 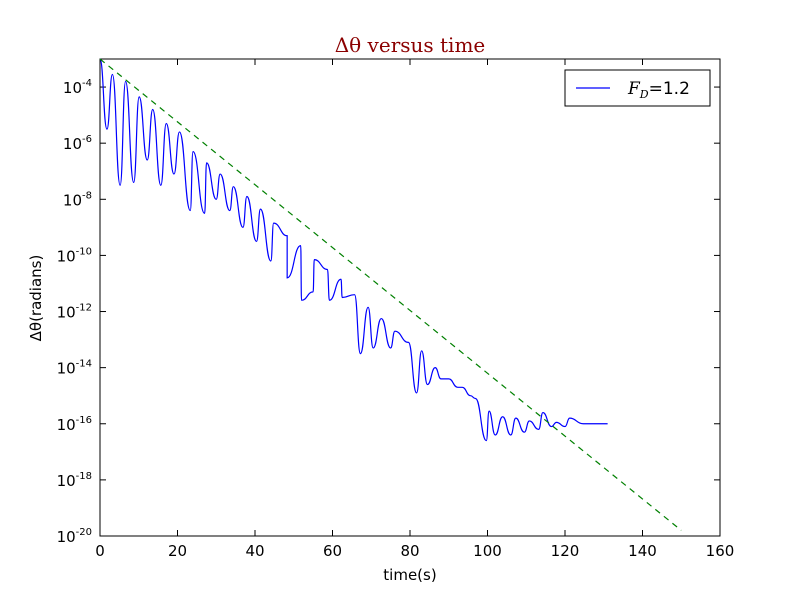 I want to click on y-tick-label: 10⁻⁴, so click(x=77, y=87).